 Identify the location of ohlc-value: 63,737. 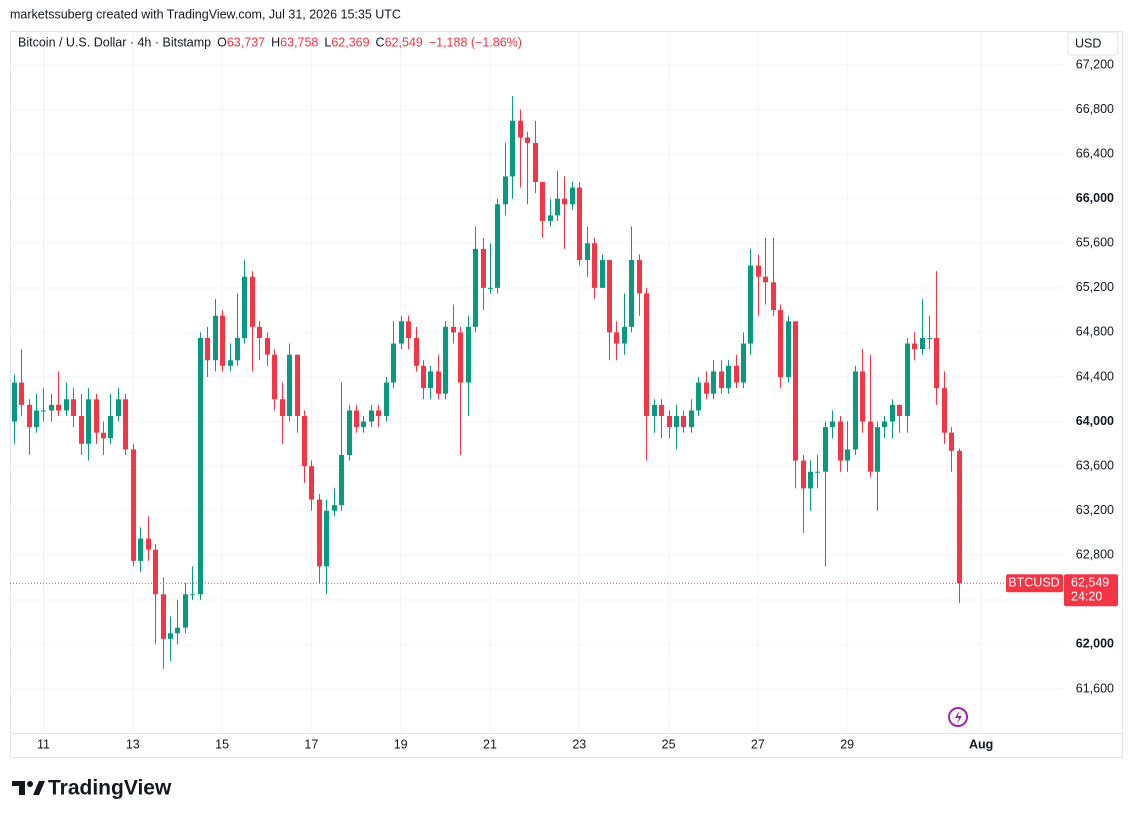
(246, 42).